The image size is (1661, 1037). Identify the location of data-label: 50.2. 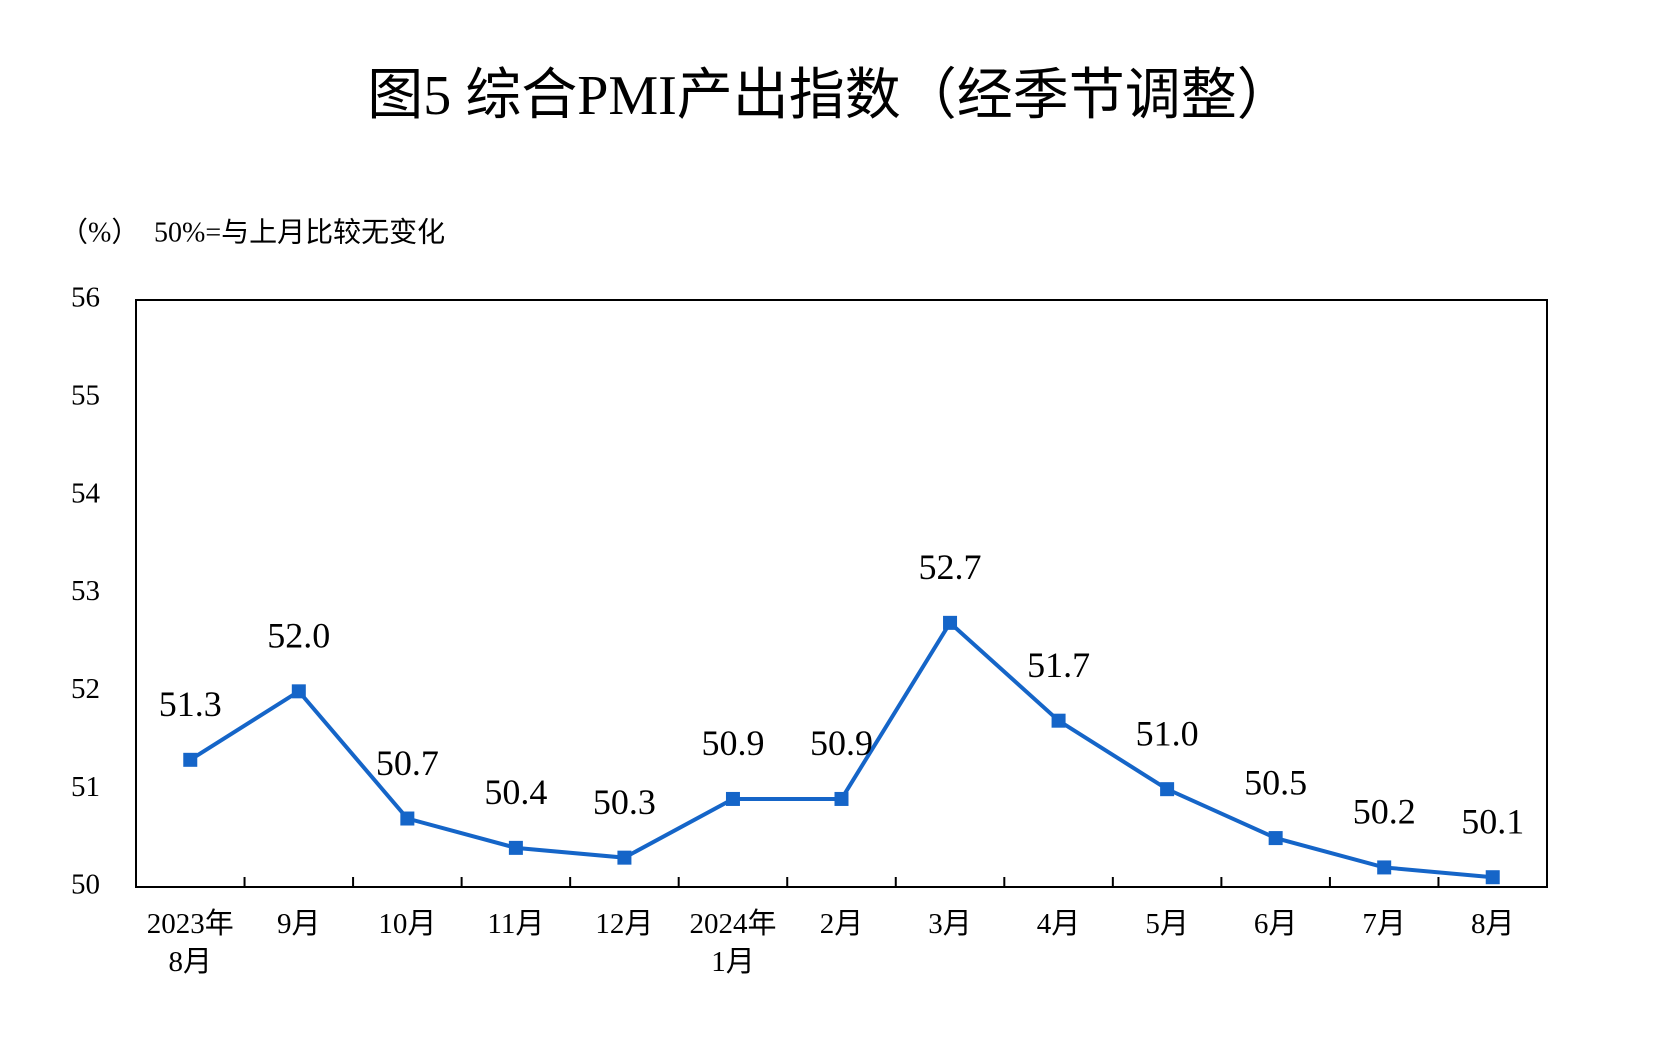
(1384, 812).